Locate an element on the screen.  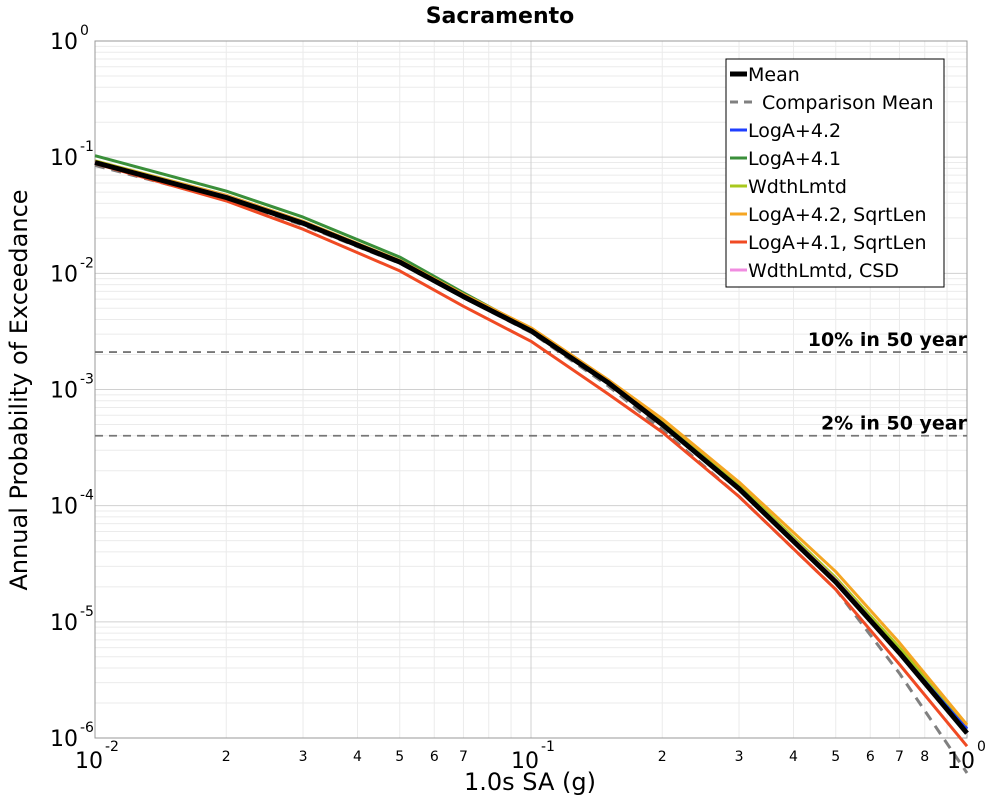
y-tick-exponent: -6 is located at coordinates (87, 728).